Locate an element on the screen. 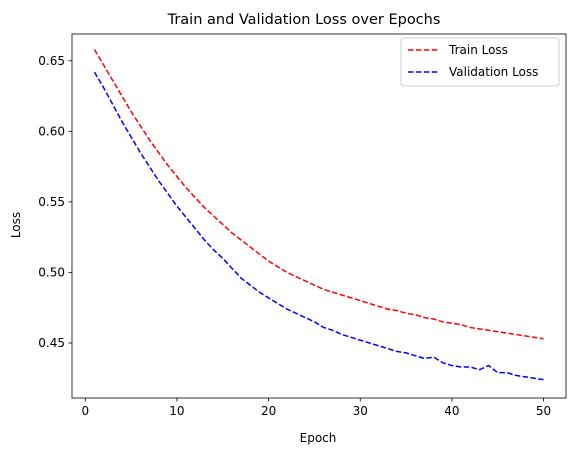 This screenshot has height=455, width=576. chart-title: Train and Validation Loss over Epochs is located at coordinates (304, 20).